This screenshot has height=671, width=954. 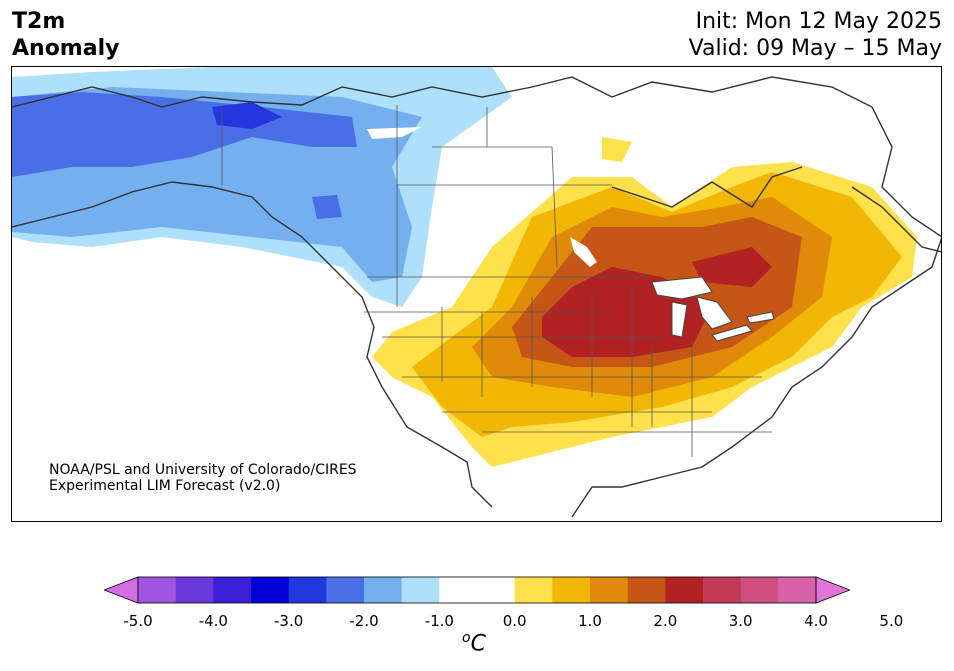 What do you see at coordinates (65, 35) in the screenshot?
I see `map-title: T2m Anomaly` at bounding box center [65, 35].